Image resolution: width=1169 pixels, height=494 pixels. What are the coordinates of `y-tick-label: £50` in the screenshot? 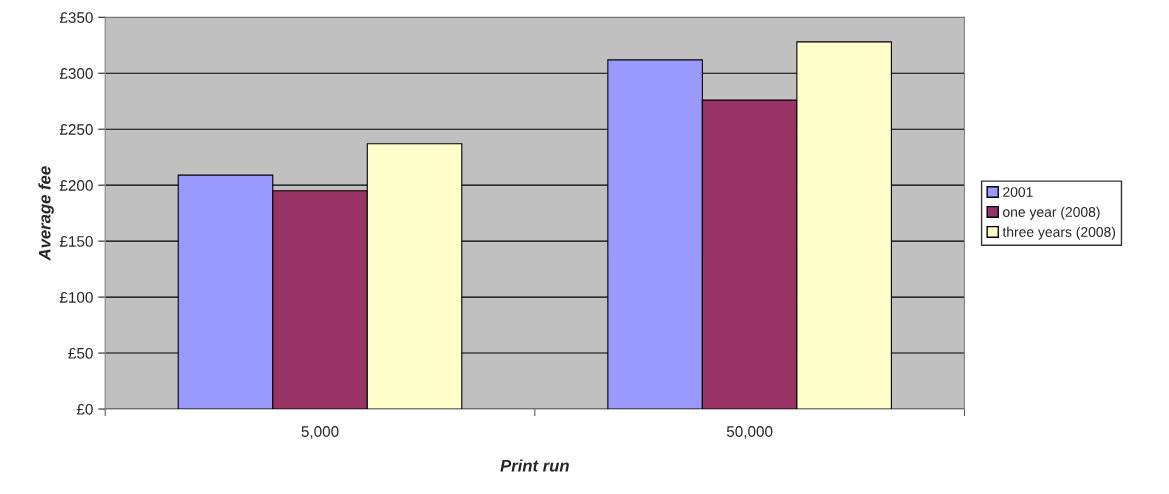 It's located at (80, 353).